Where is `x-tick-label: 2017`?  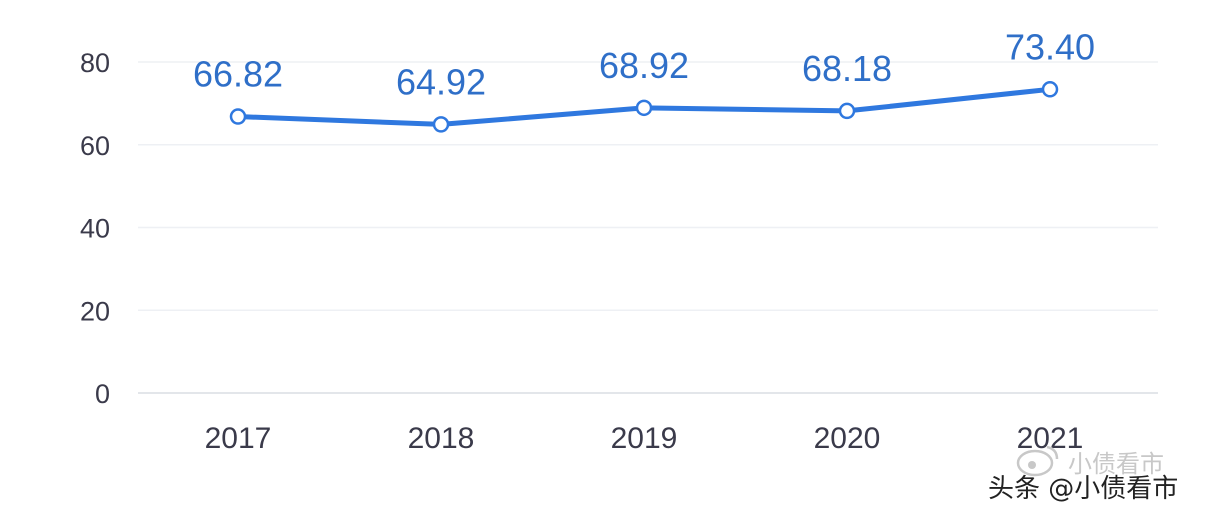 x-tick-label: 2017 is located at coordinates (238, 438).